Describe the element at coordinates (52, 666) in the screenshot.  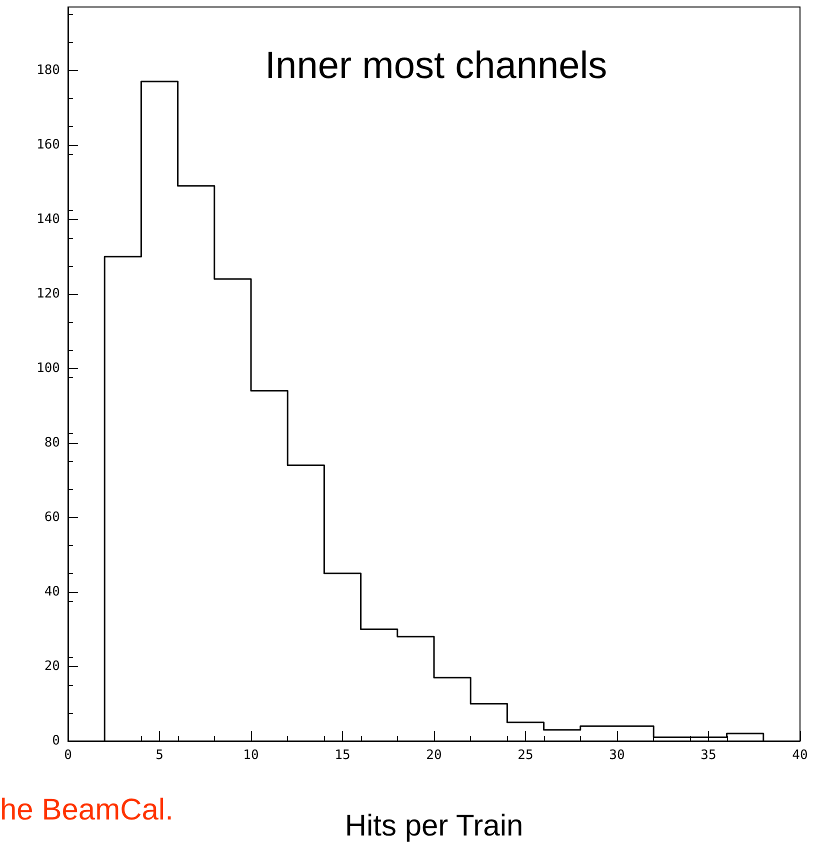
I see `y-tick-label: 20` at that location.